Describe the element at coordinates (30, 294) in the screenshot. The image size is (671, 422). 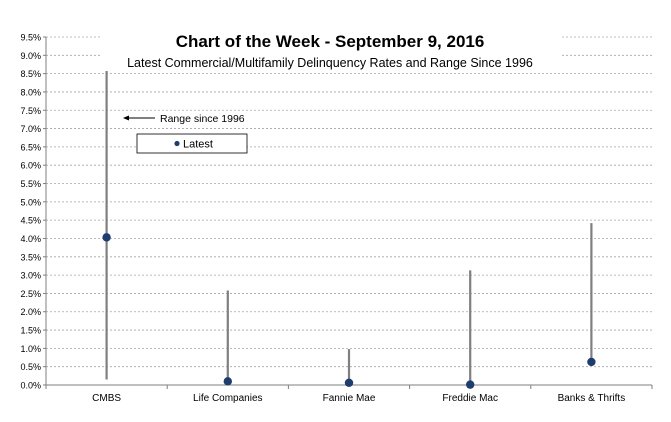
I see `y-tick-label: 2.5%` at that location.